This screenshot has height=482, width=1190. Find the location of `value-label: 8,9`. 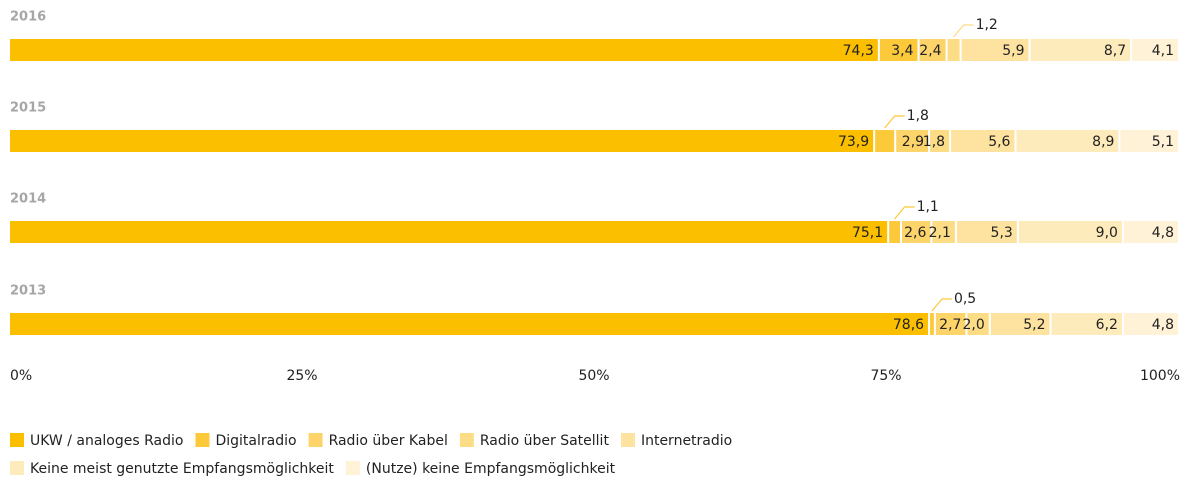

value-label: 8,9 is located at coordinates (1103, 142).